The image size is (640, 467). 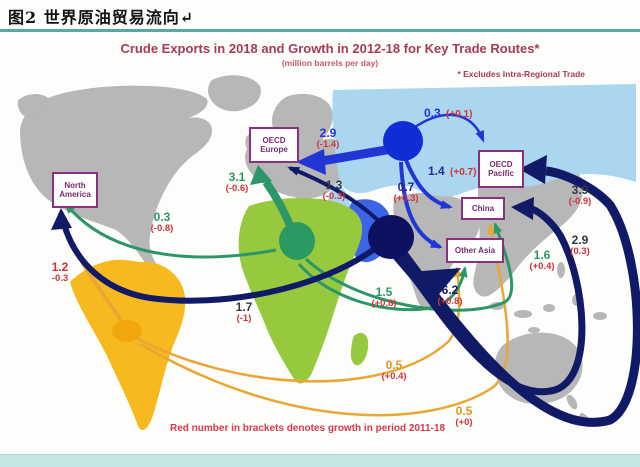 What do you see at coordinates (522, 208) in the screenshot?
I see `arrowhead-mideast-china` at bounding box center [522, 208].